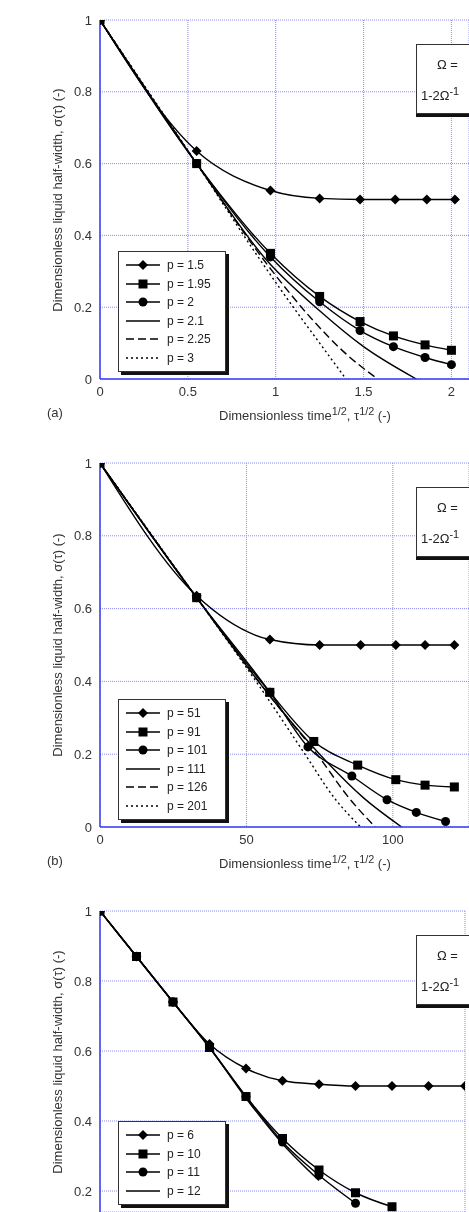 The height and width of the screenshot is (1212, 469). Describe the element at coordinates (184, 1153) in the screenshot. I see `legend-label: p = 10` at that location.